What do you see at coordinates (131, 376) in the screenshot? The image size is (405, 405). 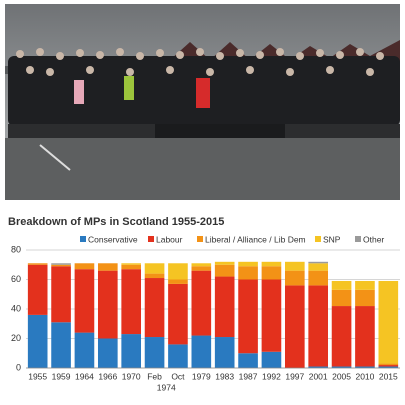 I see `x-tick-label: 1970` at bounding box center [131, 376].